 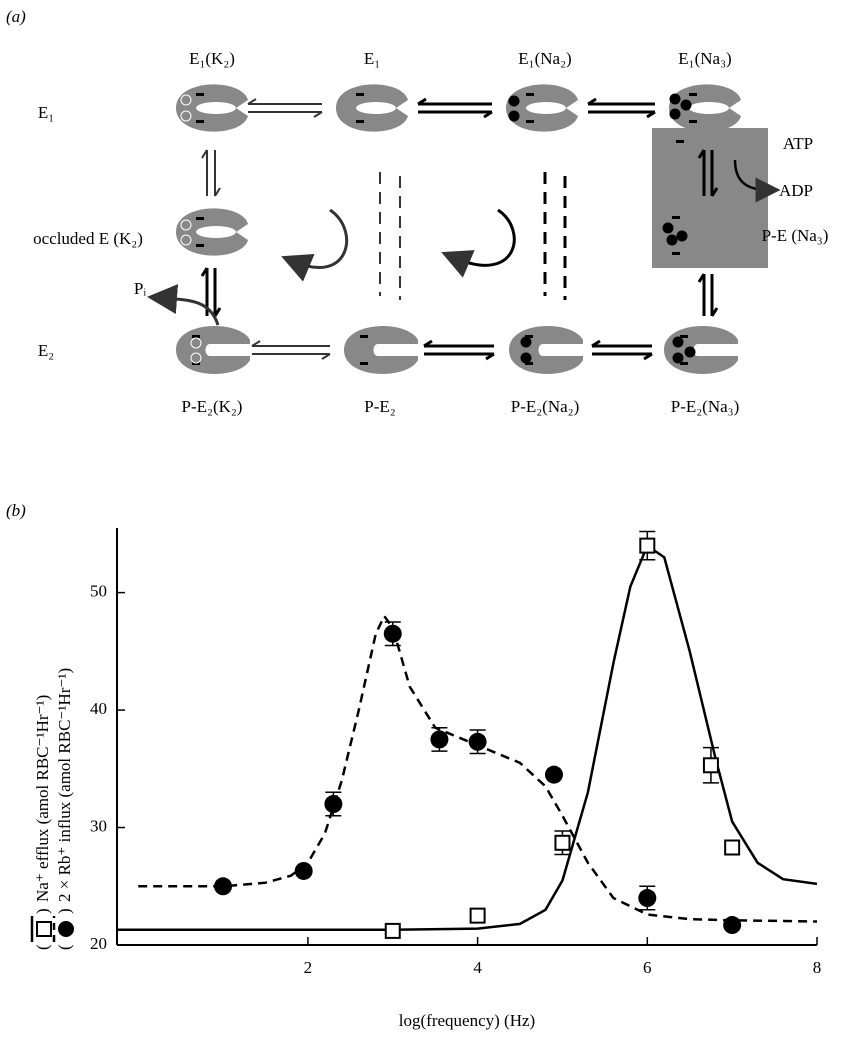 I want to click on row-label: occluded E (K₂), so click(x=88, y=238).